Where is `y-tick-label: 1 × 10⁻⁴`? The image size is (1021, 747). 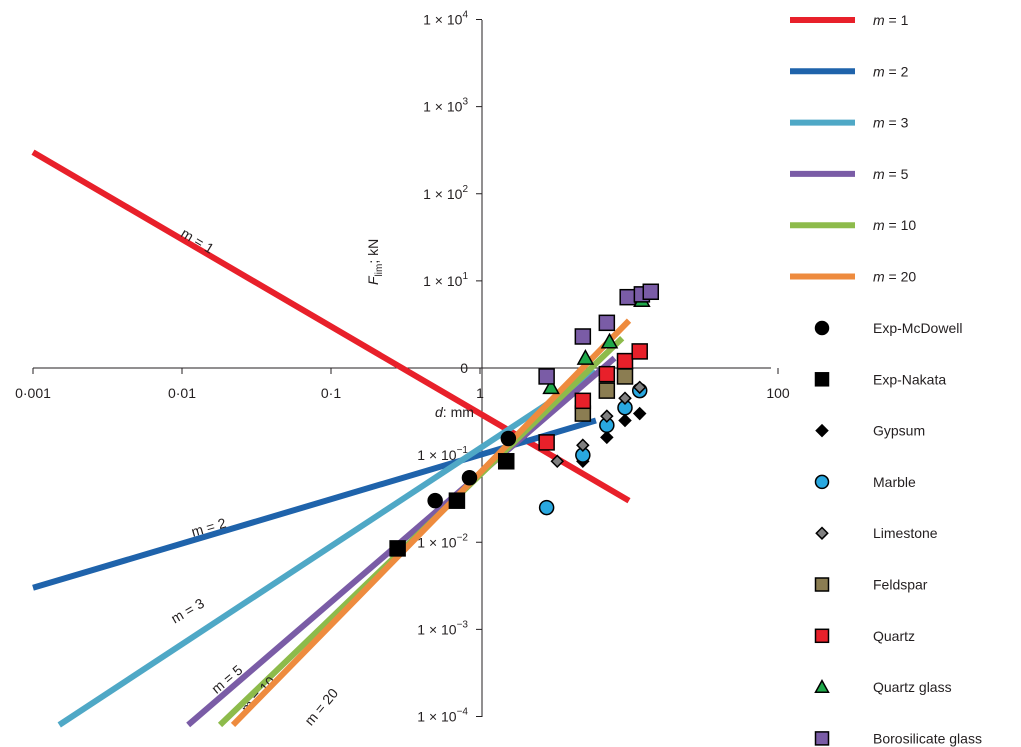 y-tick-label: 1 × 10⁻⁴ is located at coordinates (442, 716).